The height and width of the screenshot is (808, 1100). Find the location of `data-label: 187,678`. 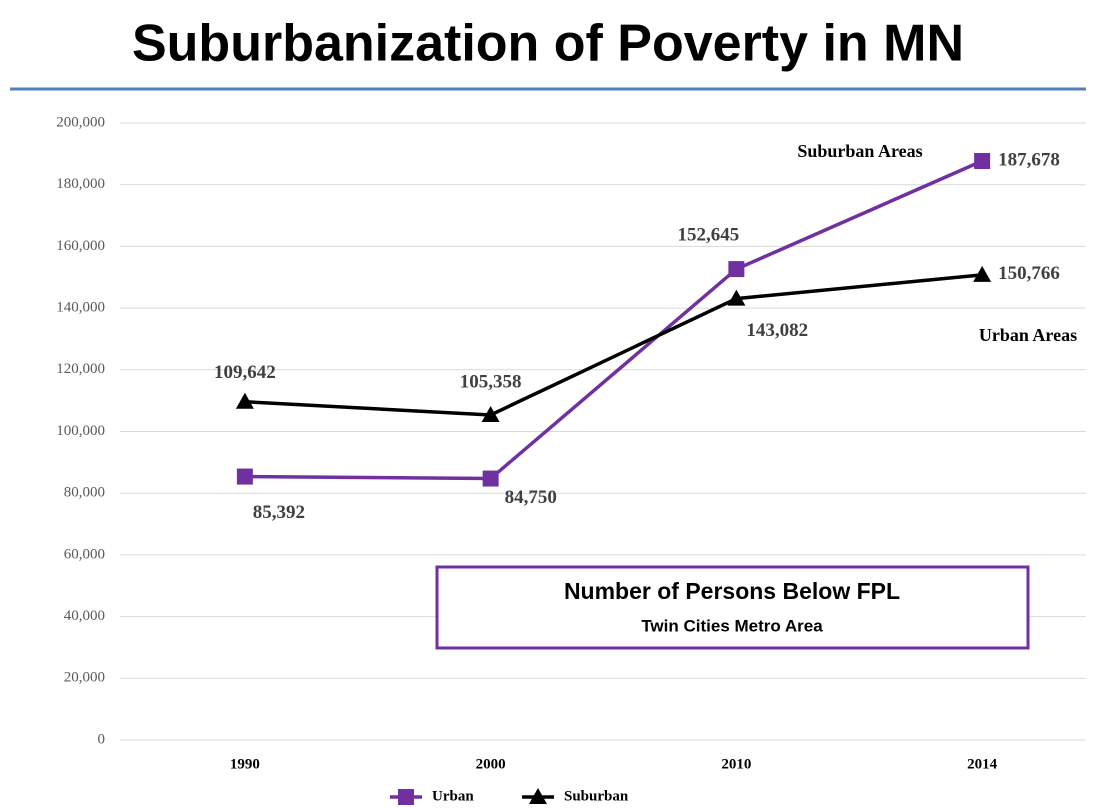

data-label: 187,678 is located at coordinates (1029, 159).